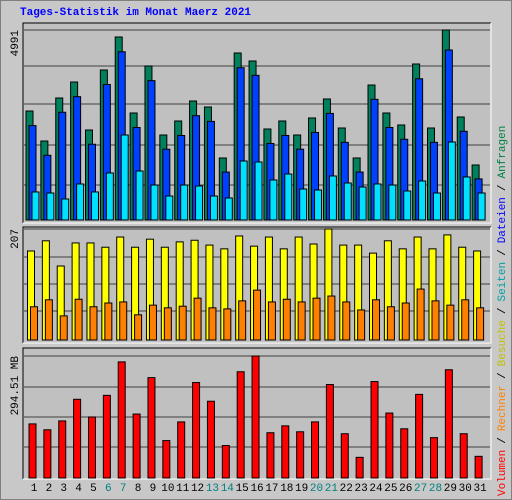 Image resolution: width=512 pixels, height=500 pixels. I want to click on x-tick-label: 6, so click(108, 489).